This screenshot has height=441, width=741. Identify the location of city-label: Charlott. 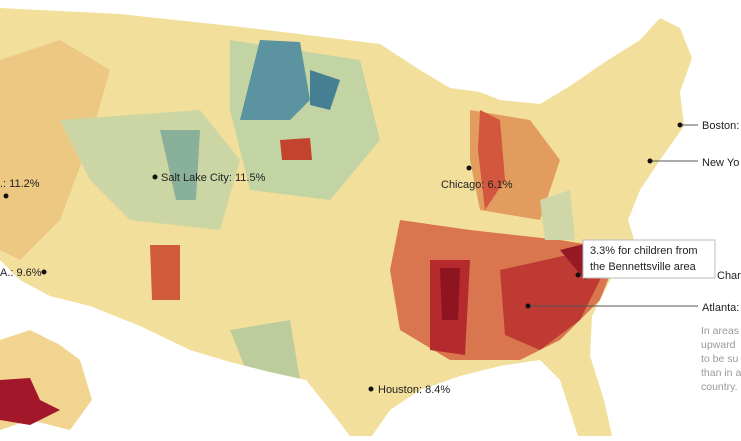
(729, 276).